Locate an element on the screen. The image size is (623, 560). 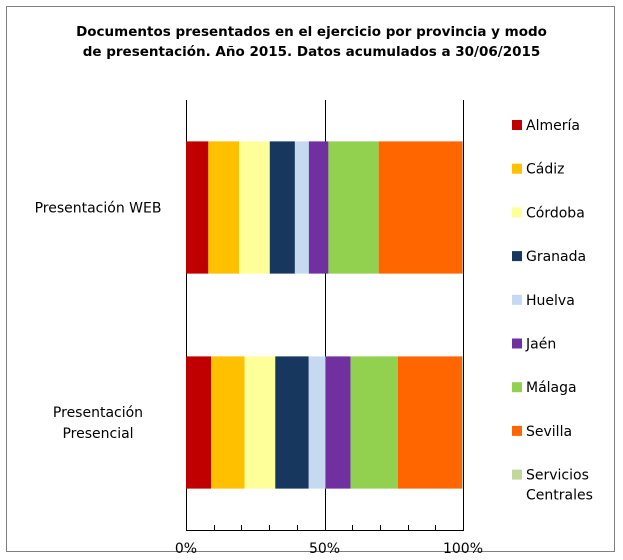
category-label: Presencial is located at coordinates (97, 434).